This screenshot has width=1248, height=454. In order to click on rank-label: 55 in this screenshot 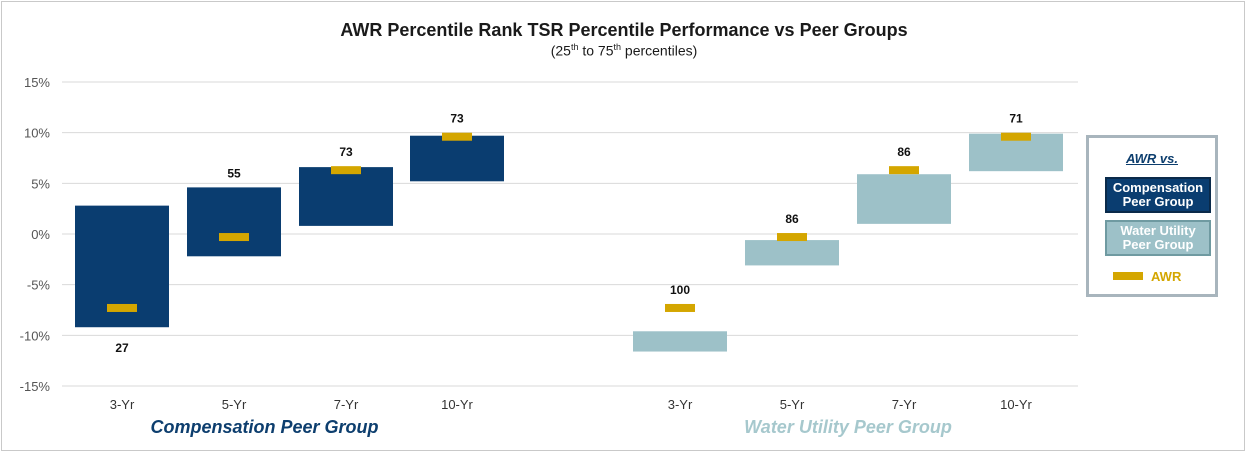, I will do `click(234, 173)`.